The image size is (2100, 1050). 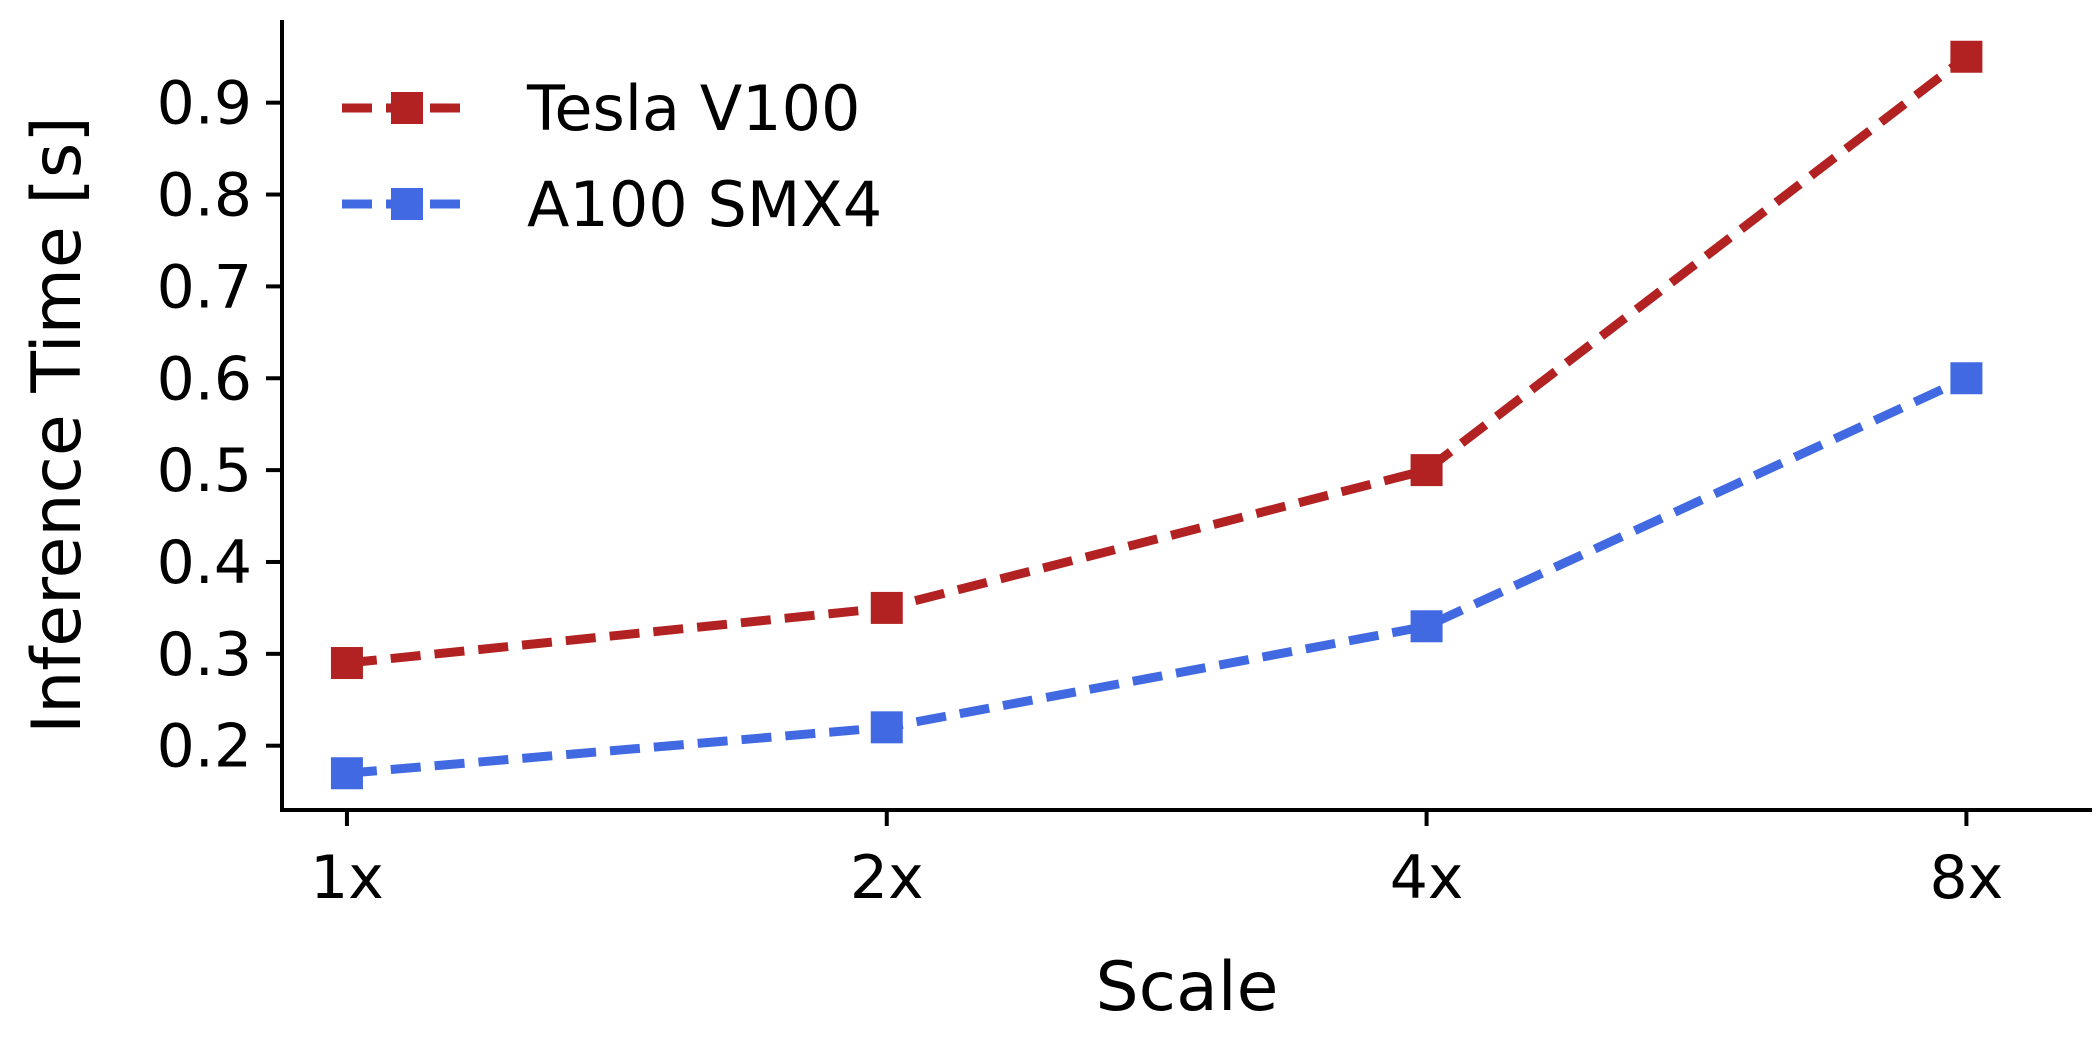 What do you see at coordinates (204, 379) in the screenshot?
I see `y-tick-label: 0.6` at bounding box center [204, 379].